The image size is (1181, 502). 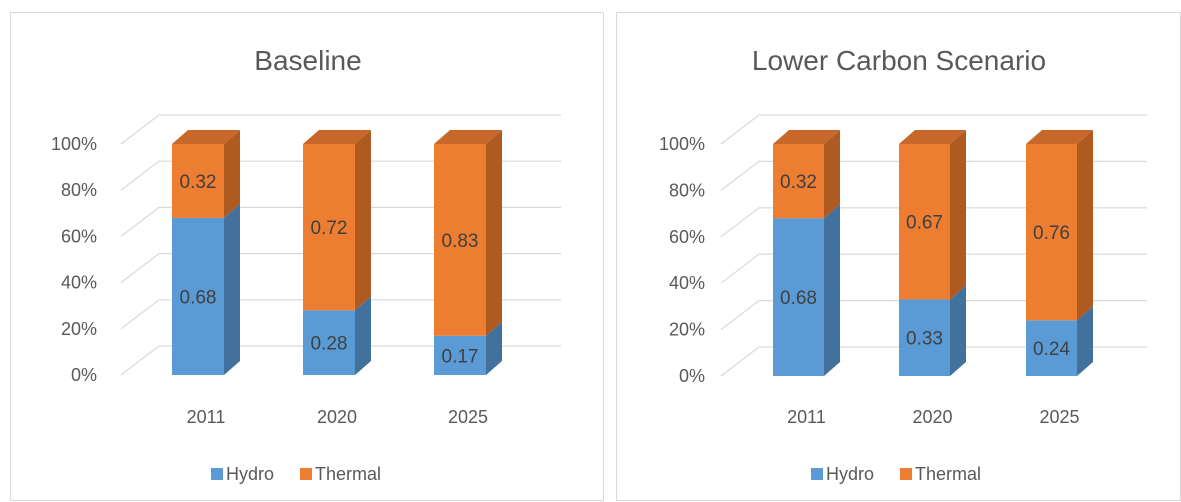 I want to click on bar-hydro-2025: 0.17, so click(x=468, y=348).